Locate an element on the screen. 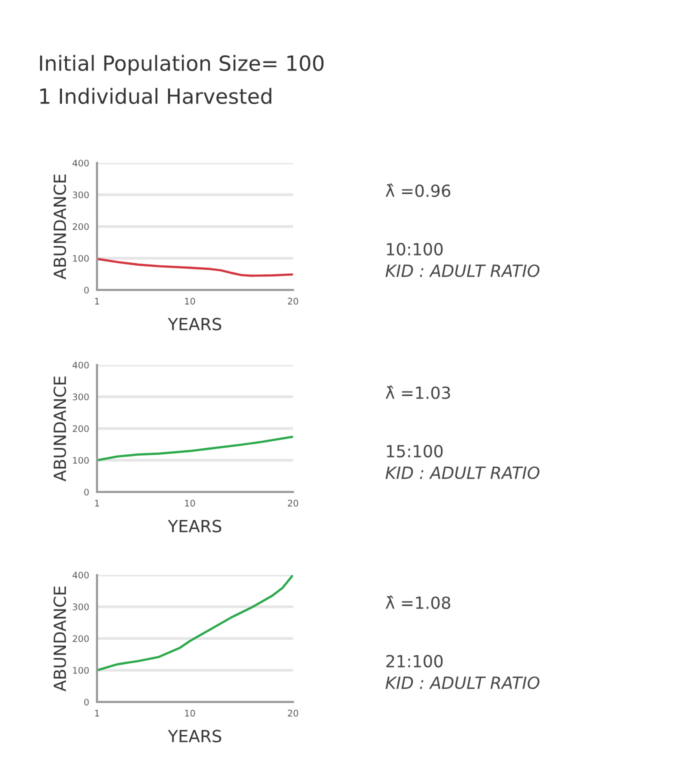 The width and height of the screenshot is (675, 775). text: λ̂ =1.03 is located at coordinates (418, 392).